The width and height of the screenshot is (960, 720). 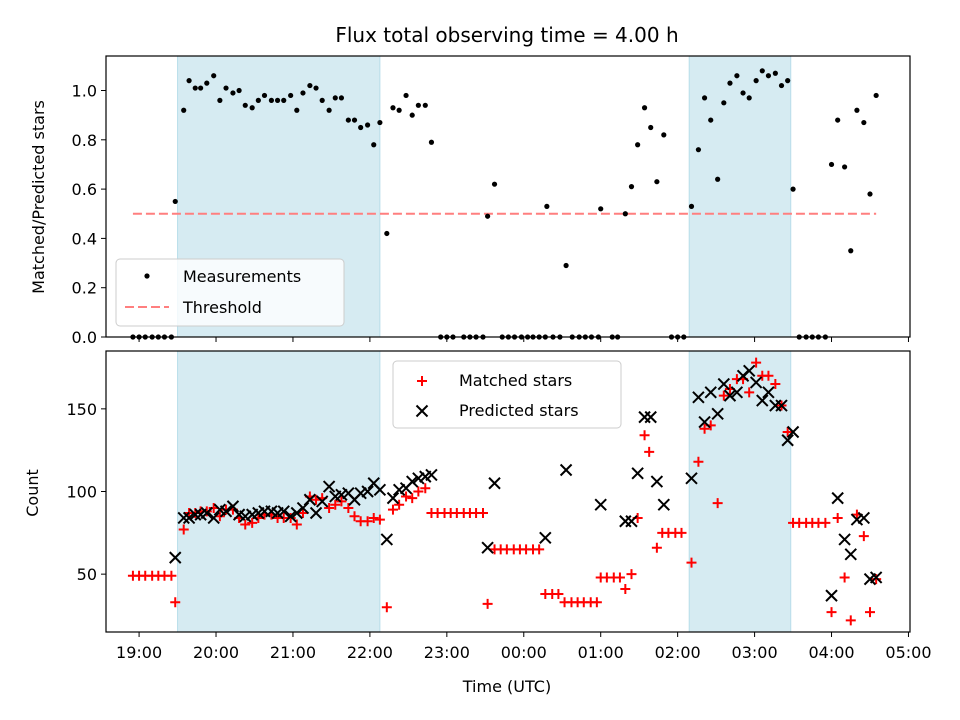 I want to click on ytick-label-1-2: 150, so click(x=81, y=409).